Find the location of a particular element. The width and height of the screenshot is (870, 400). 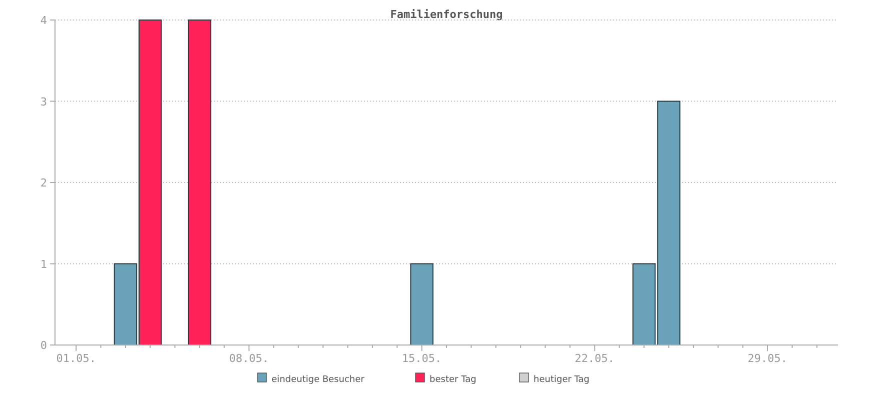

chart-title: Familienforschung is located at coordinates (446, 14).